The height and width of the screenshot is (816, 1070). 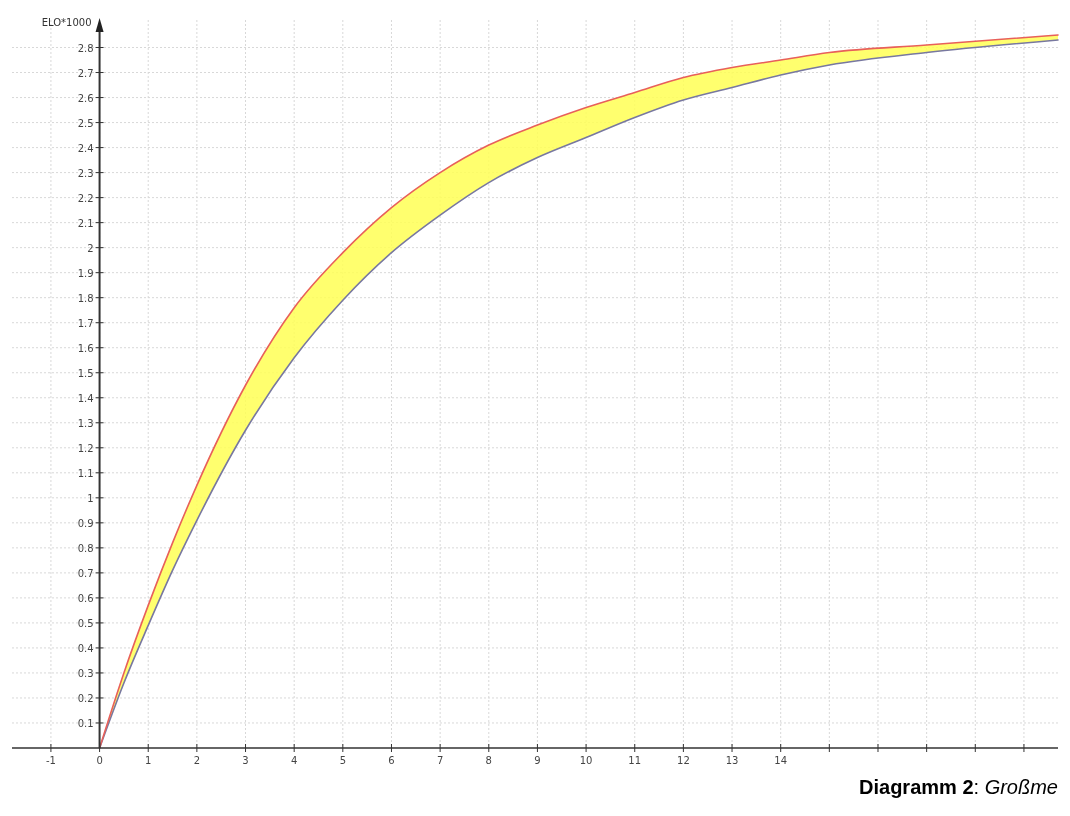 I want to click on y-tick-label: 0.8, so click(x=85, y=548).